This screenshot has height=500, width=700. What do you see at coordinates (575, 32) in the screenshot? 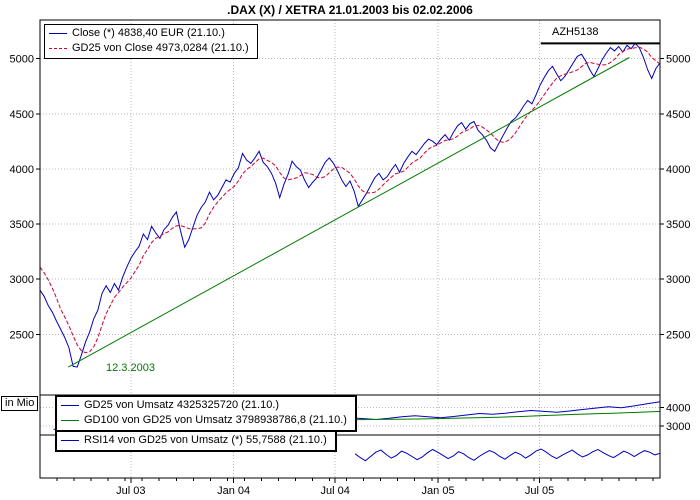
I see `resistance-label: AZH5138` at bounding box center [575, 32].